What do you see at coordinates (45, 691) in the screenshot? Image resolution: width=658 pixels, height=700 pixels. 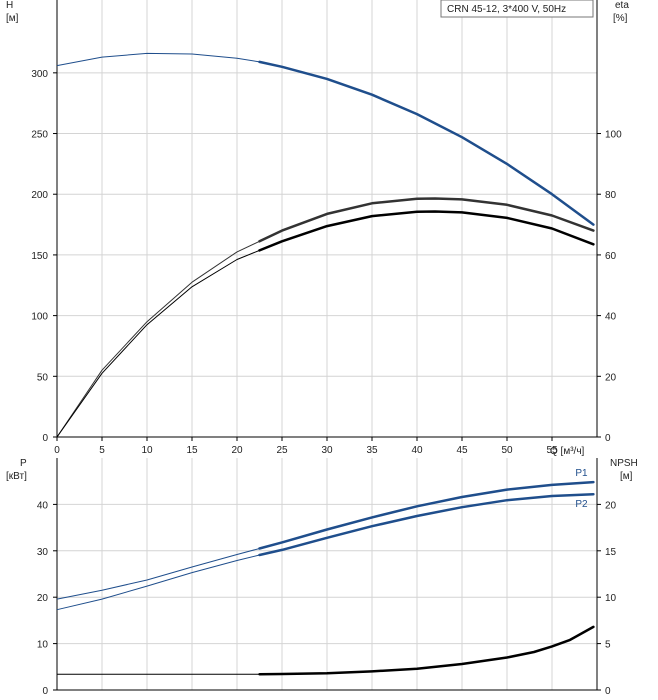 I see `bottom-left-tick-label: 0` at bounding box center [45, 691].